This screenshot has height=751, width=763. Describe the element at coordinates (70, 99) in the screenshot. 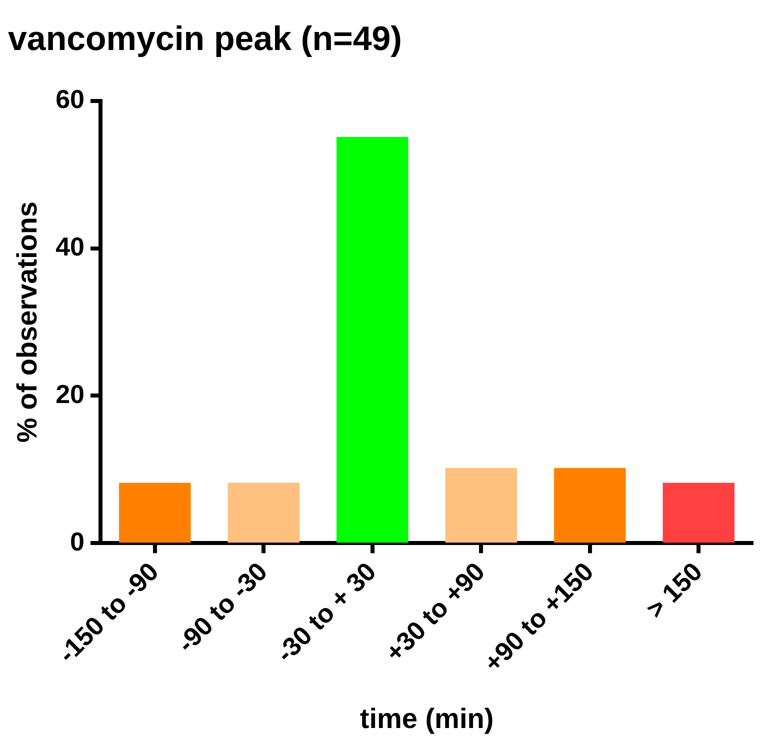

I see `y-tick-label: 60` at that location.